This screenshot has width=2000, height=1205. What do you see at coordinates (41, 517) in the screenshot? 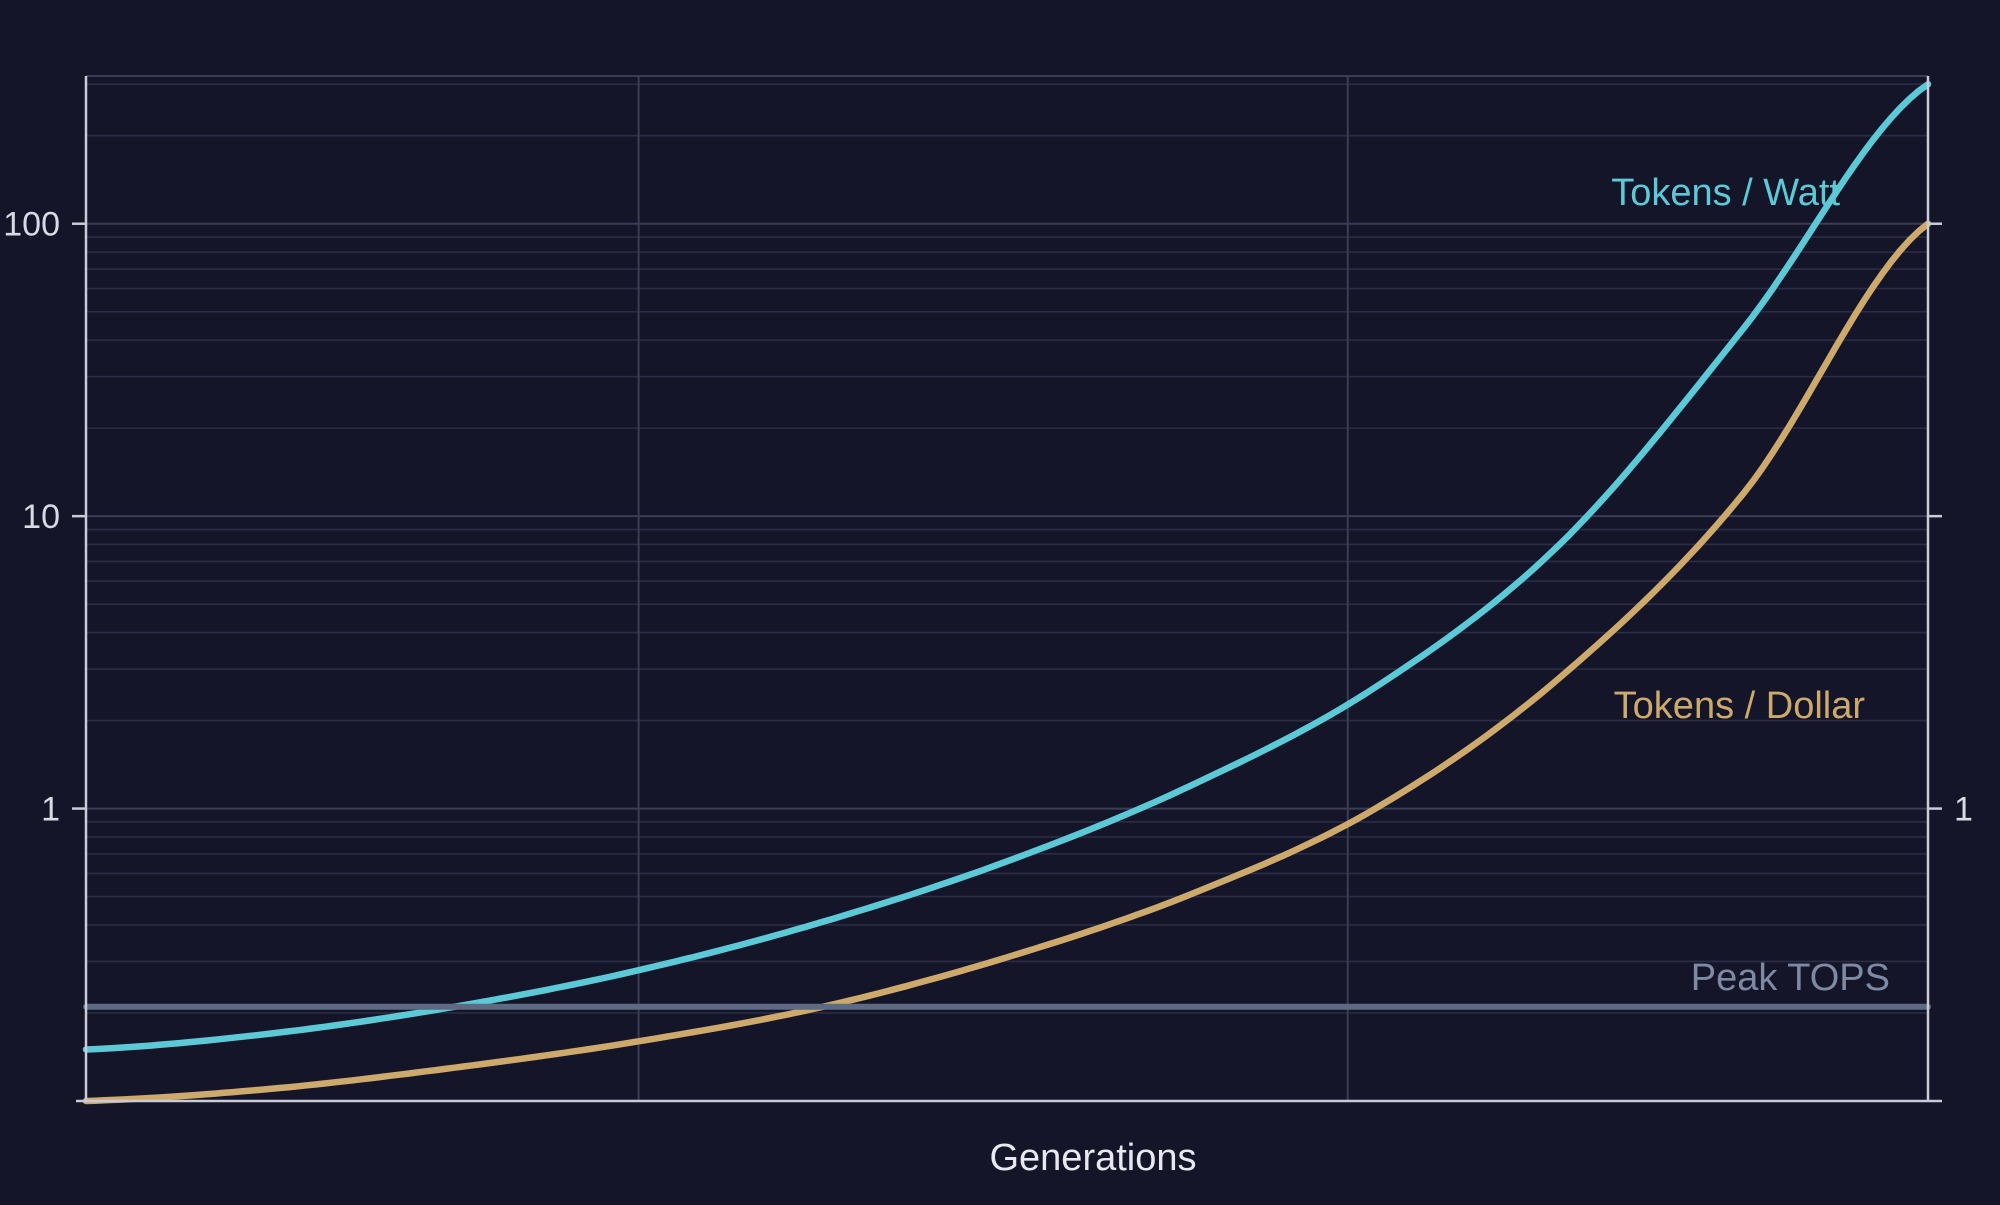
I see `y-tick-label-left: 10` at bounding box center [41, 517].